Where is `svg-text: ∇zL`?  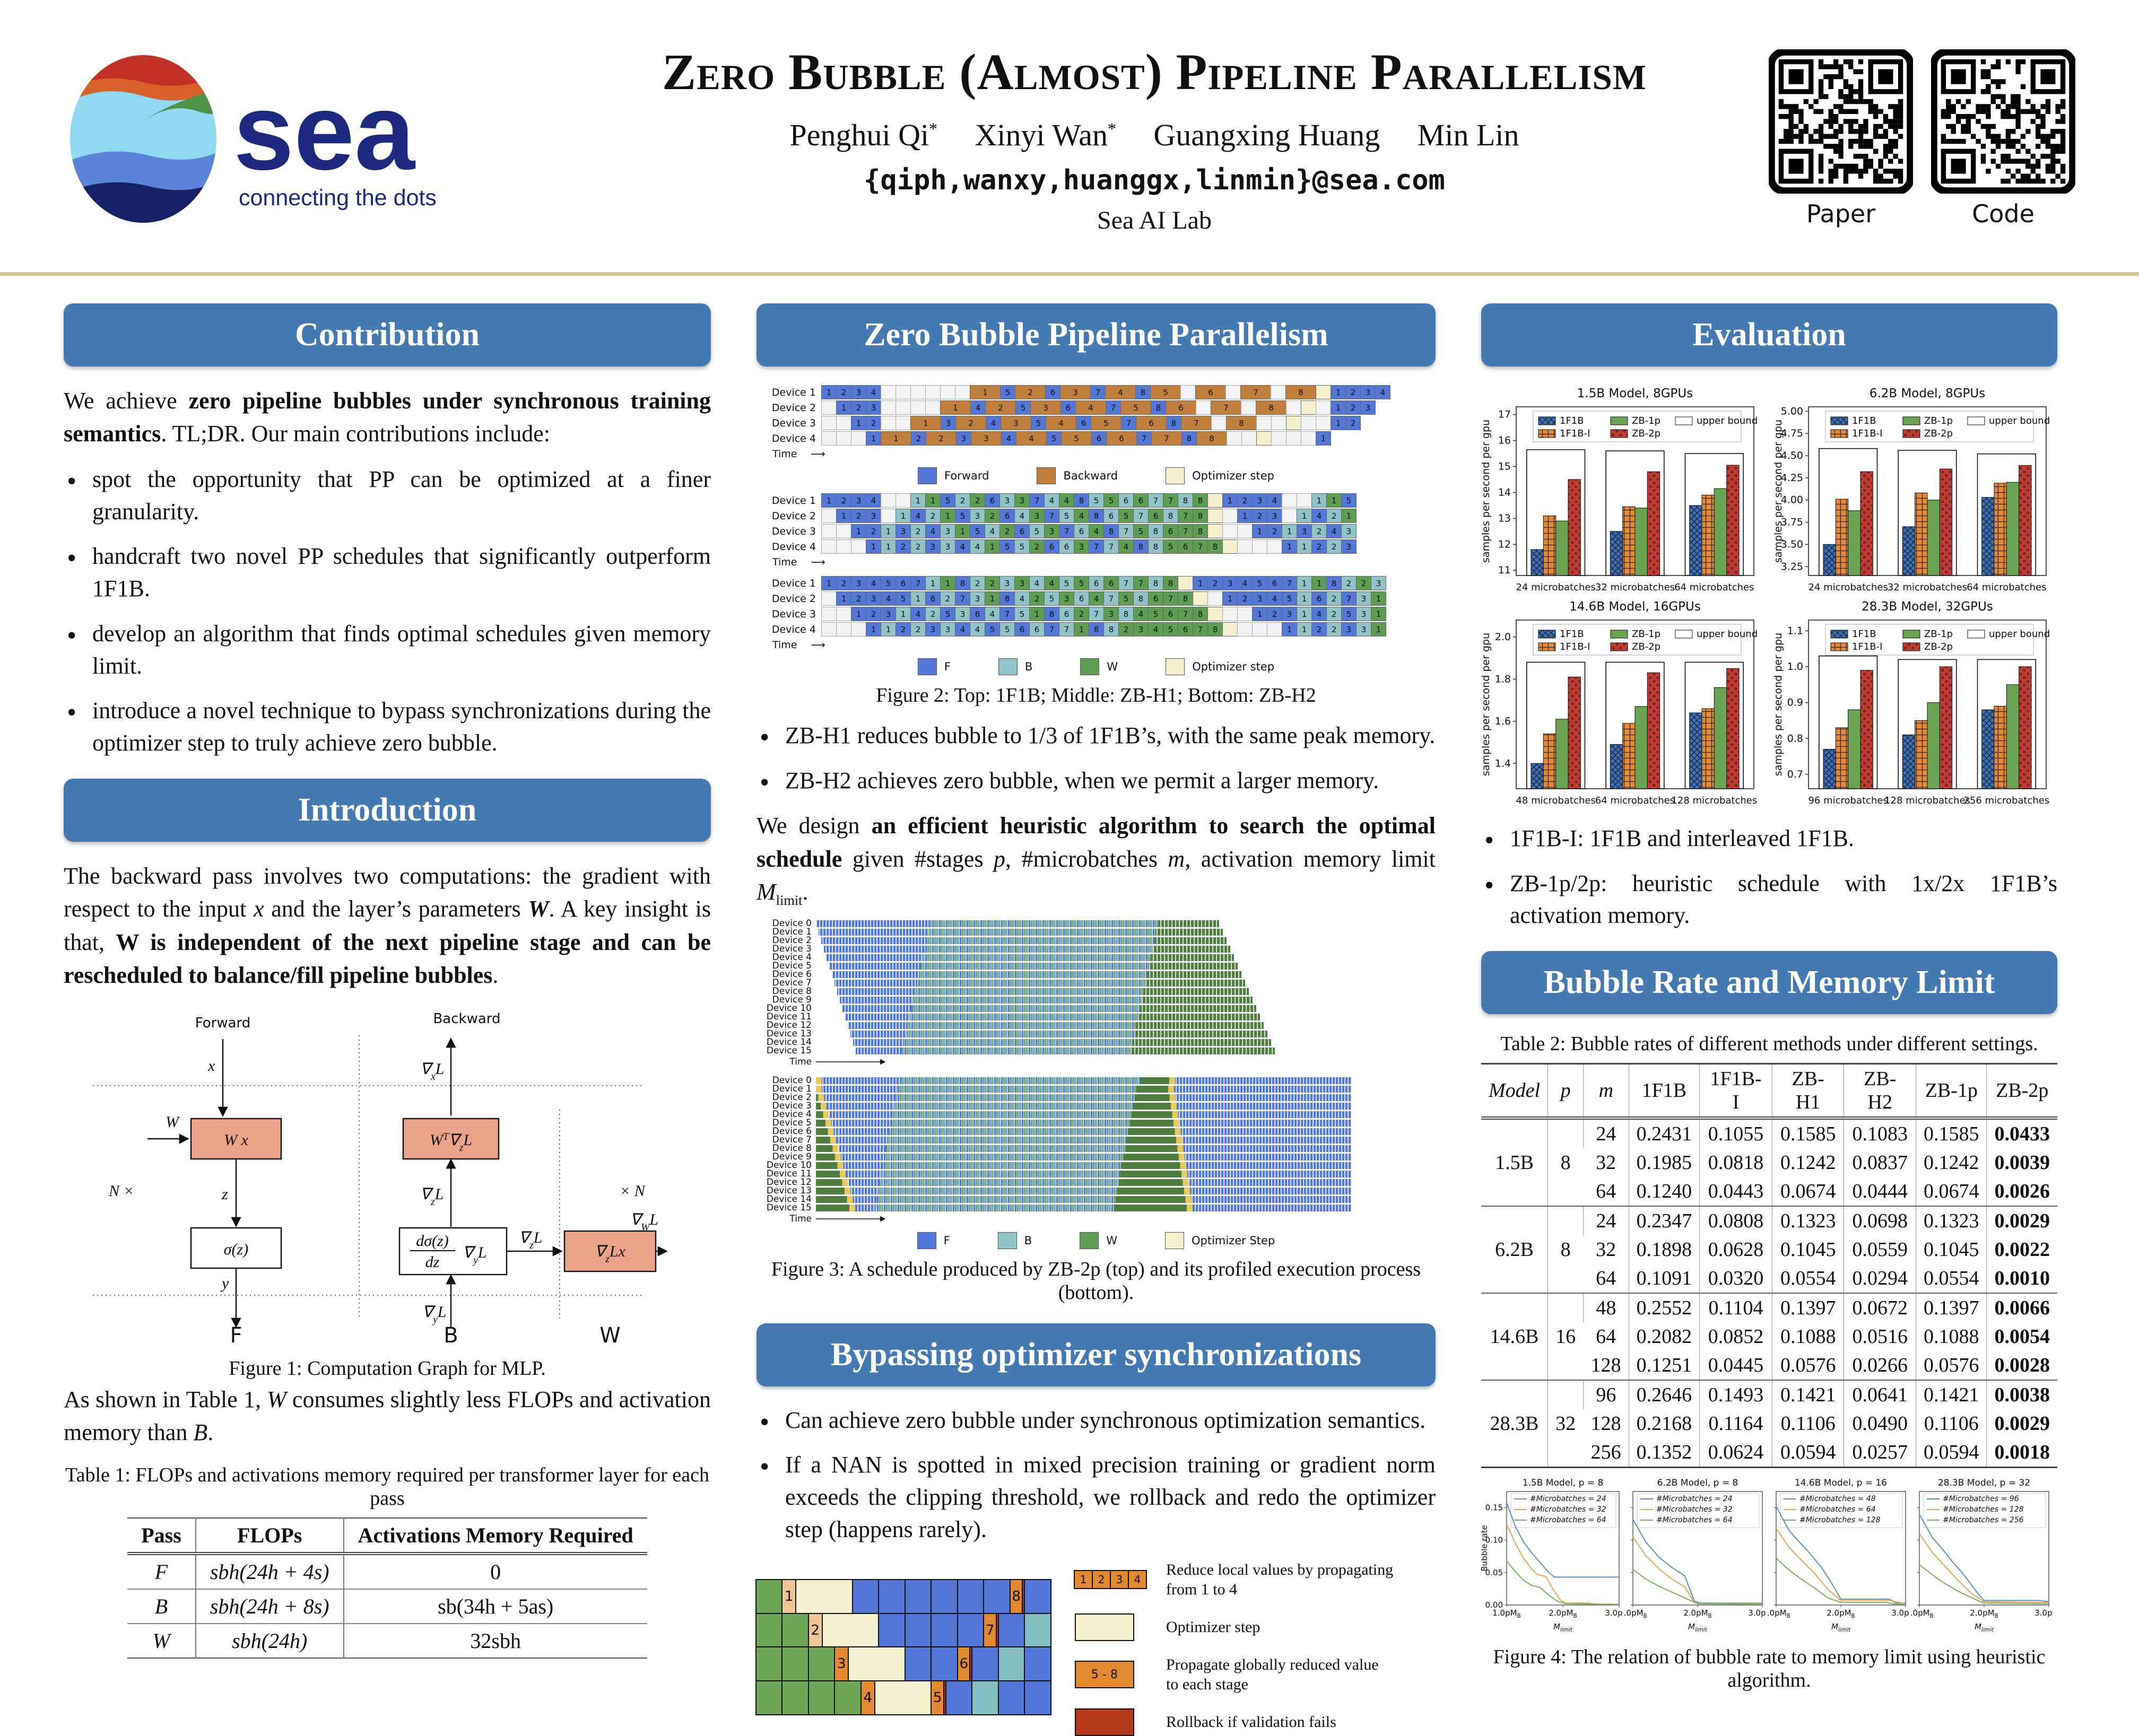 svg-text: ∇zL is located at coordinates (530, 1240).